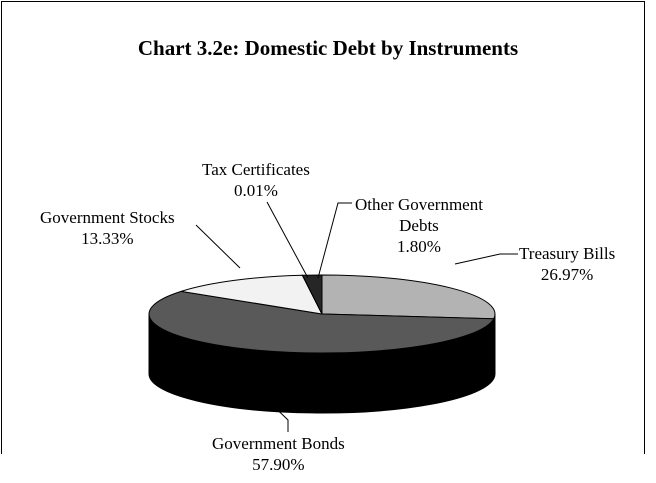 The image size is (656, 483). Describe the element at coordinates (107, 228) in the screenshot. I see `label-government-stocks: Government Stocks 13.33%` at that location.